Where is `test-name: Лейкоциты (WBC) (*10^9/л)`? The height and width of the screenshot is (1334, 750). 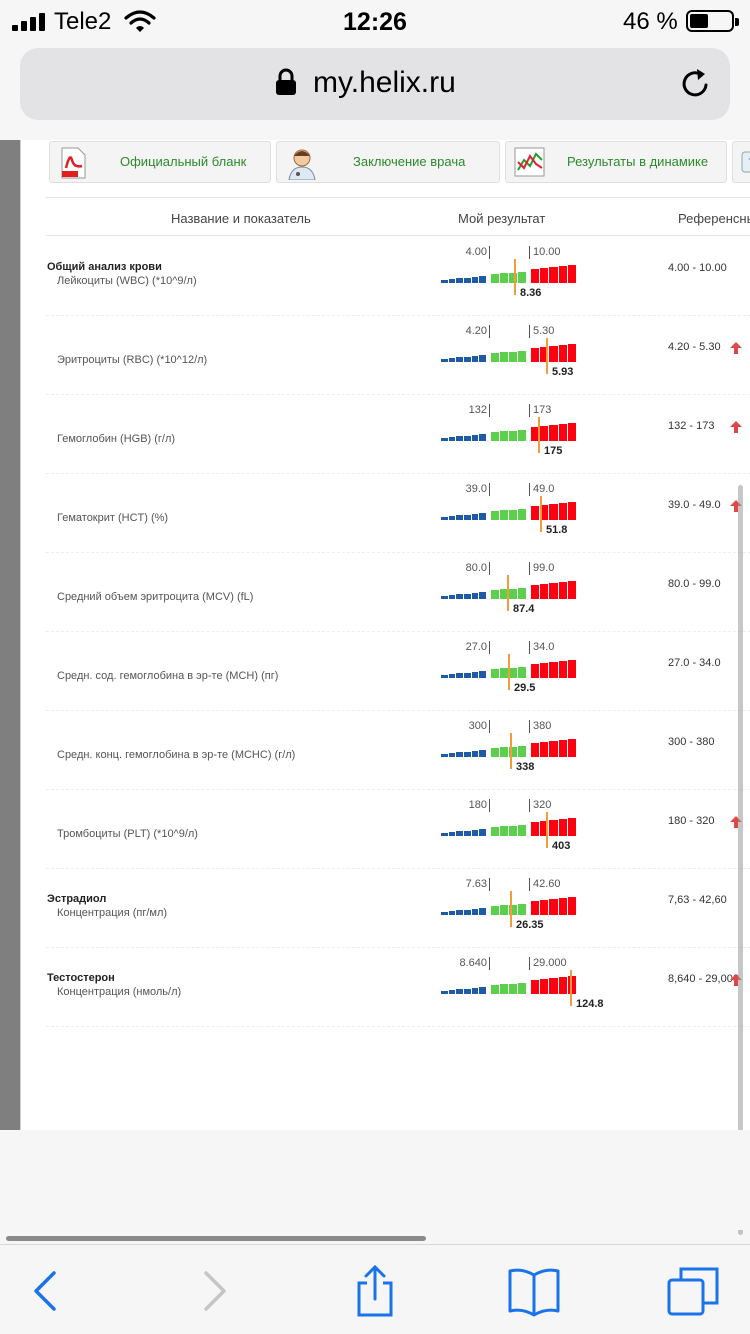
test-name: Лейкоциты (WBC) (*10^9/л) is located at coordinates (127, 281).